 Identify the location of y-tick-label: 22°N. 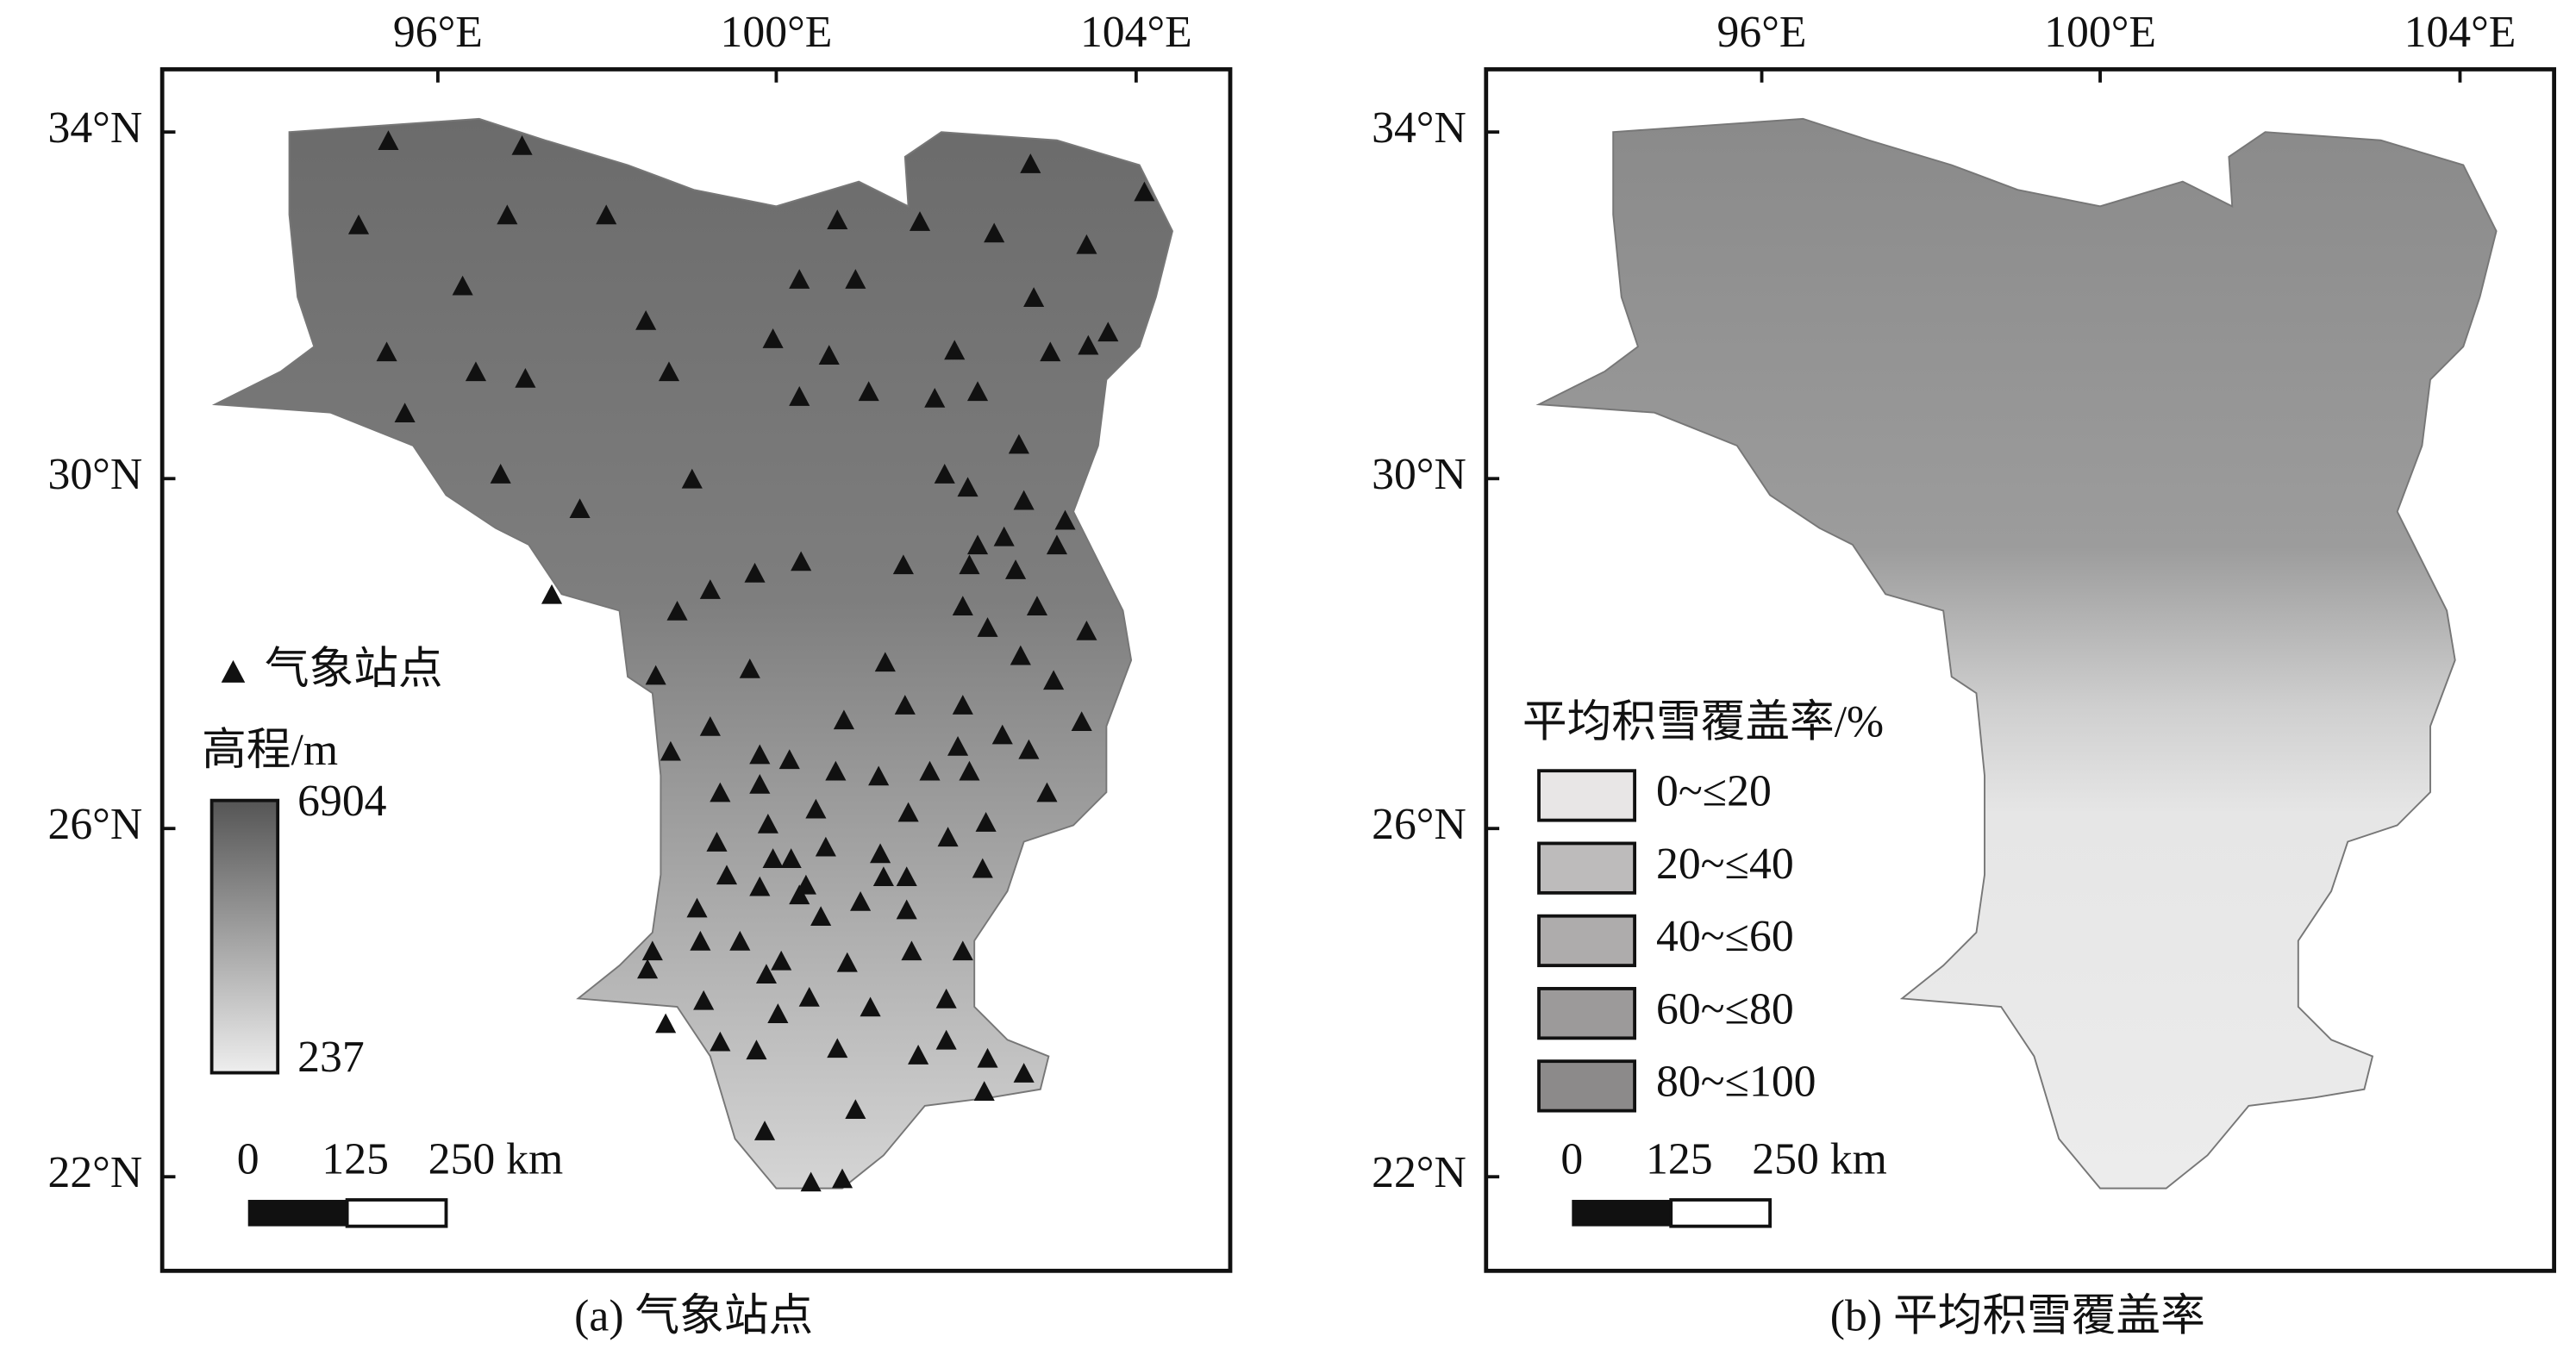
(1419, 1172).